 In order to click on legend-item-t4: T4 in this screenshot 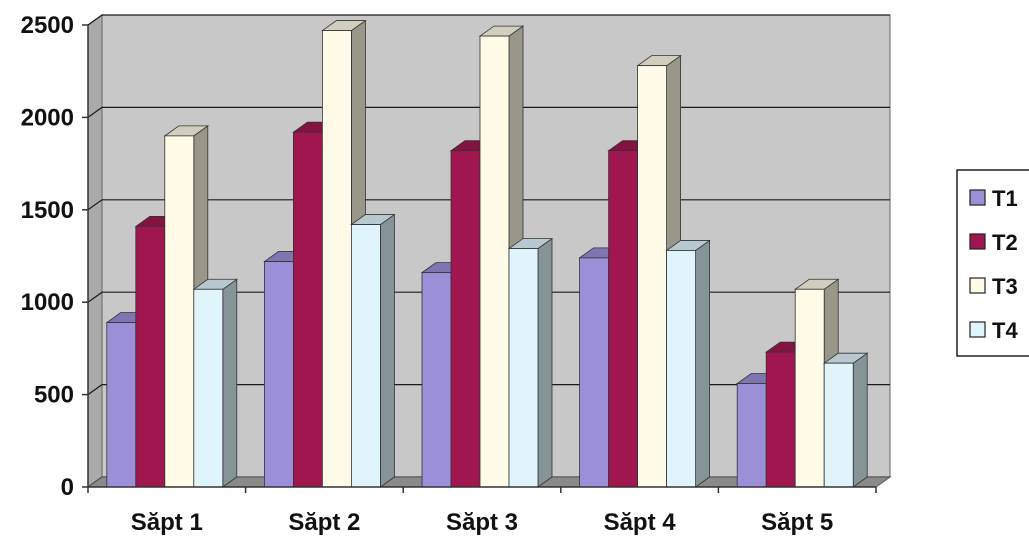, I will do `click(993, 330)`.